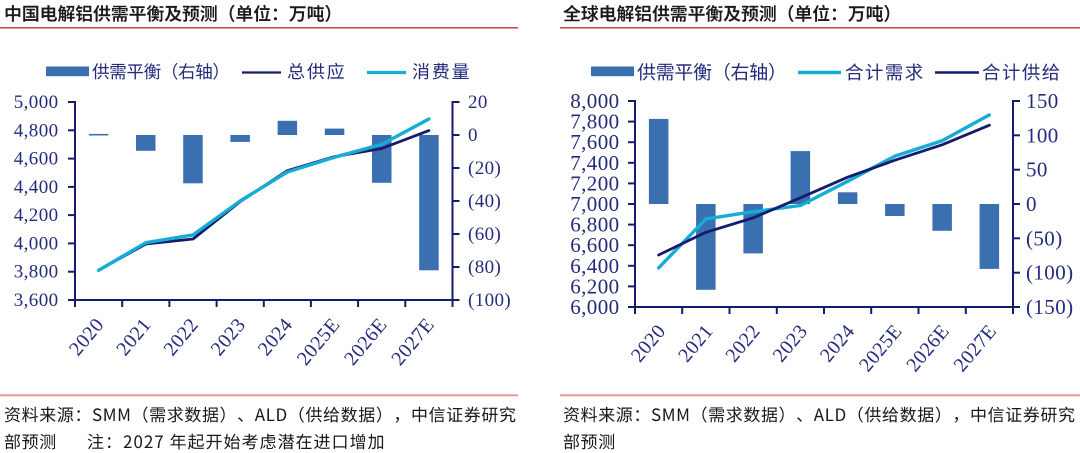  I want to click on svg-text: 4,000, so click(36, 243).